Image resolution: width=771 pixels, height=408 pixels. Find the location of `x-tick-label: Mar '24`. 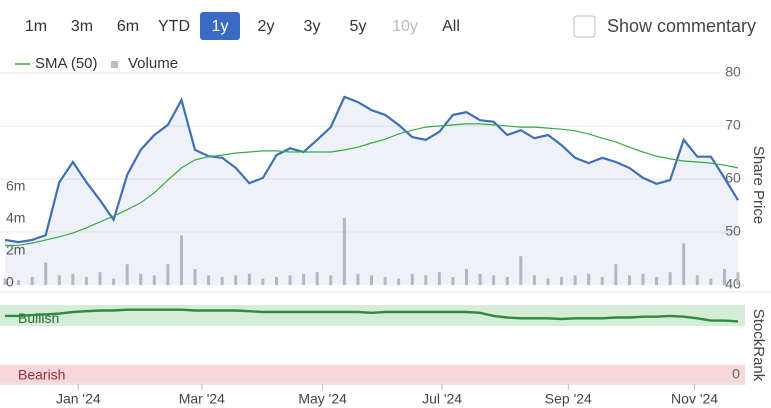

x-tick-label: Mar '24 is located at coordinates (202, 399).